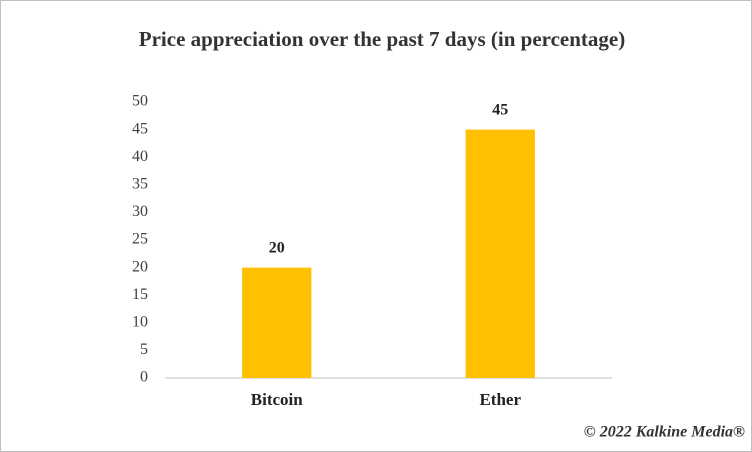 This screenshot has width=752, height=452. Describe the element at coordinates (140, 128) in the screenshot. I see `y-tick-label: 45` at that location.